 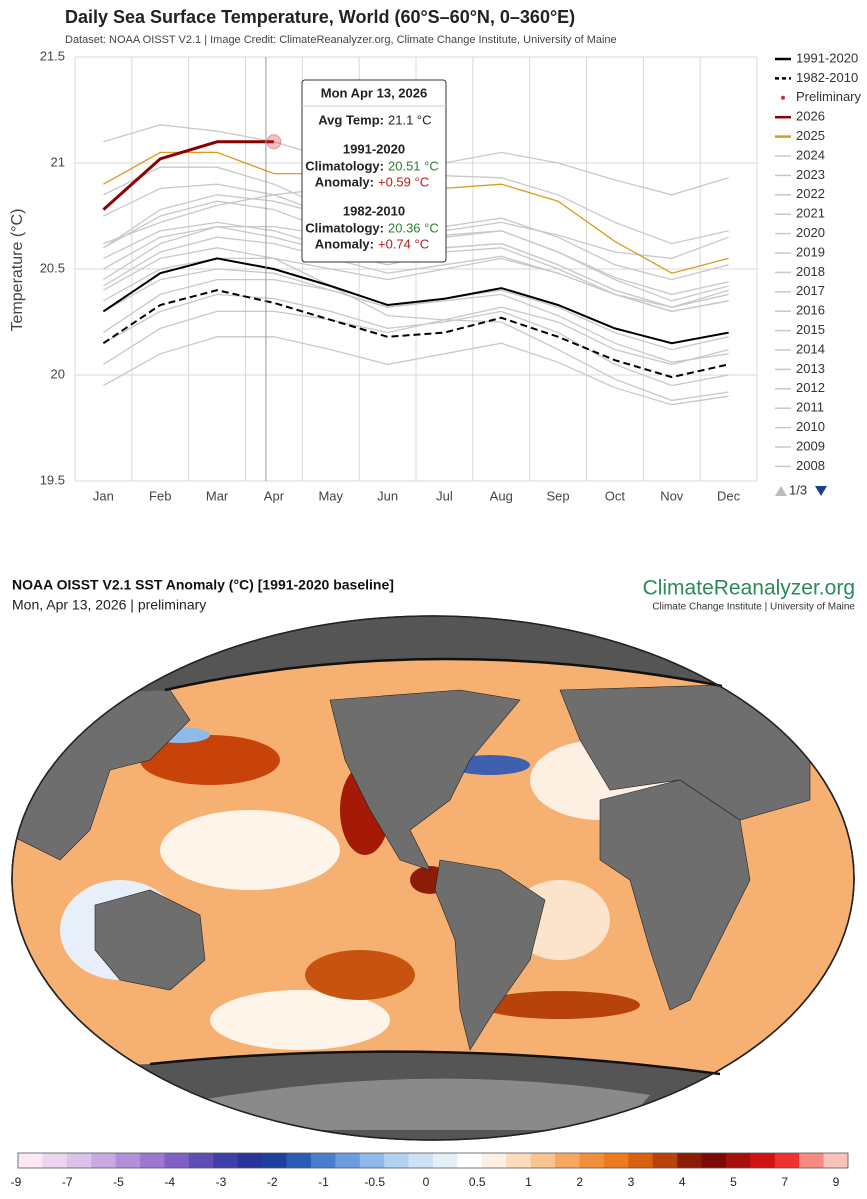 What do you see at coordinates (58, 161) in the screenshot?
I see `y-tick-label: 21` at bounding box center [58, 161].